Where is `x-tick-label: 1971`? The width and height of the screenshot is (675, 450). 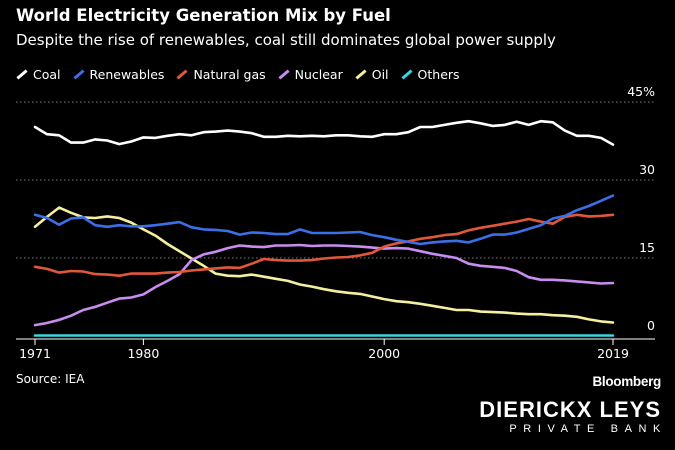
x-tick-label: 1971 is located at coordinates (35, 353).